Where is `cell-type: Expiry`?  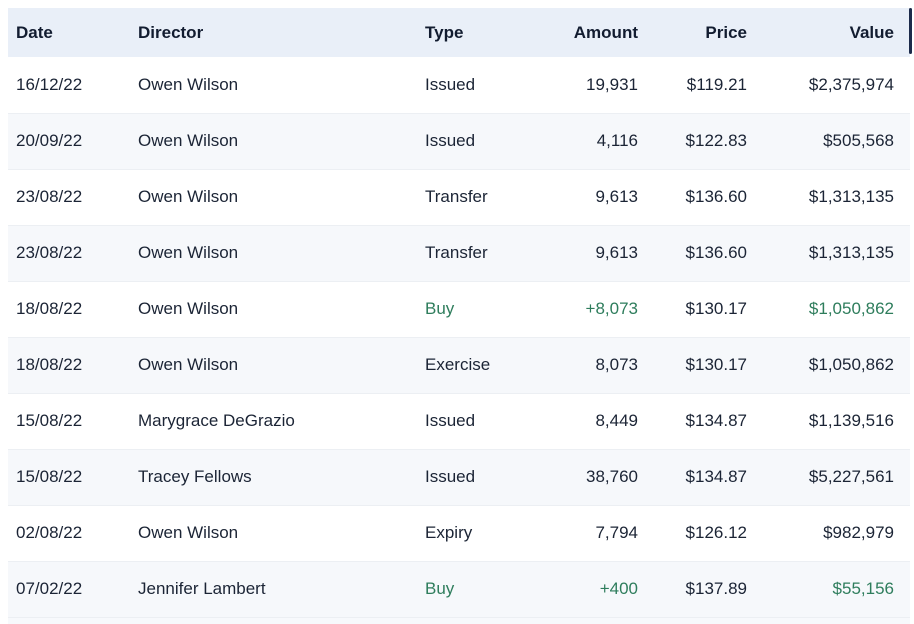
cell-type: Expiry is located at coordinates (468, 532).